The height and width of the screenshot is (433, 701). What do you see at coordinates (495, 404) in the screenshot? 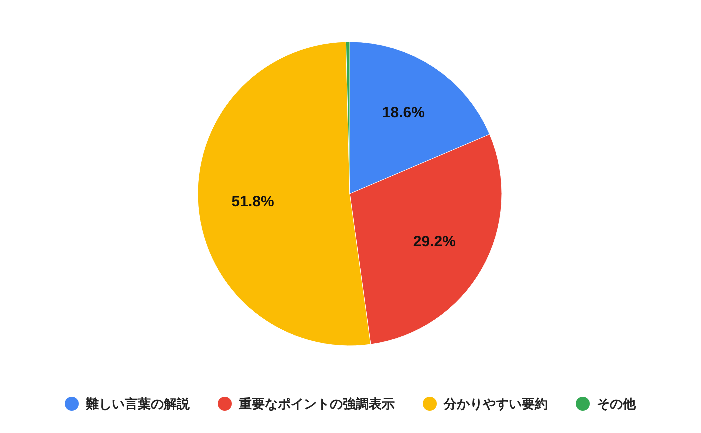
I see `legend-label: 分かりやすい要約` at bounding box center [495, 404].